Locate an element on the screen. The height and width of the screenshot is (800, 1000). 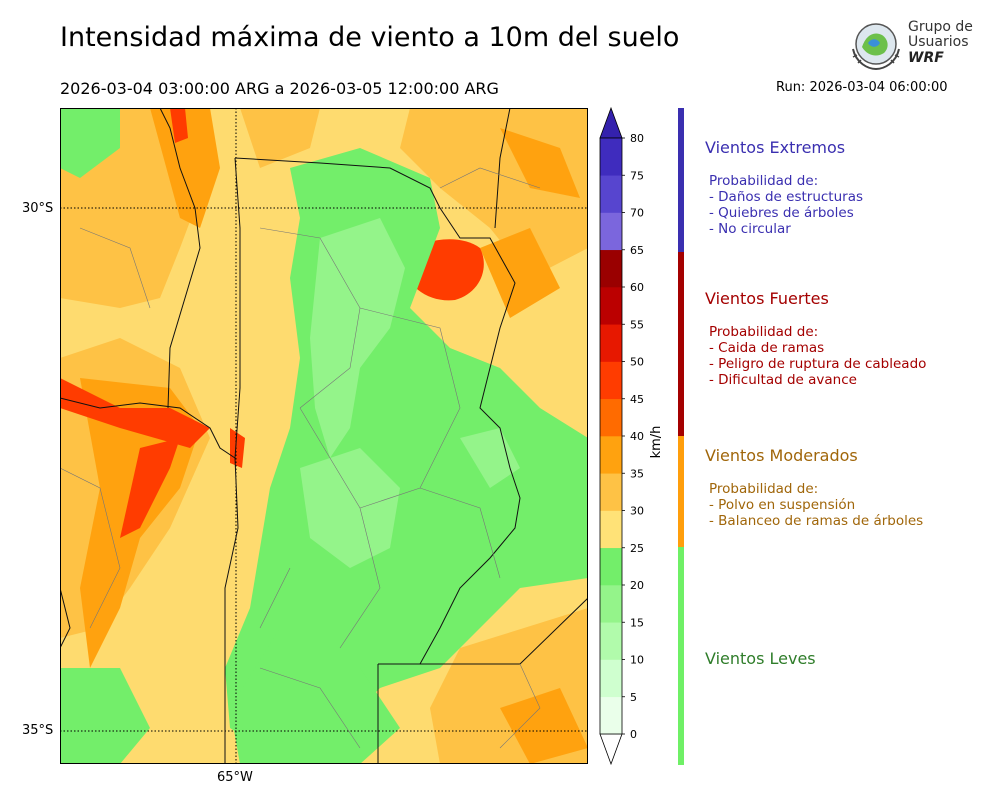
category-bar is located at coordinates (681, 436).